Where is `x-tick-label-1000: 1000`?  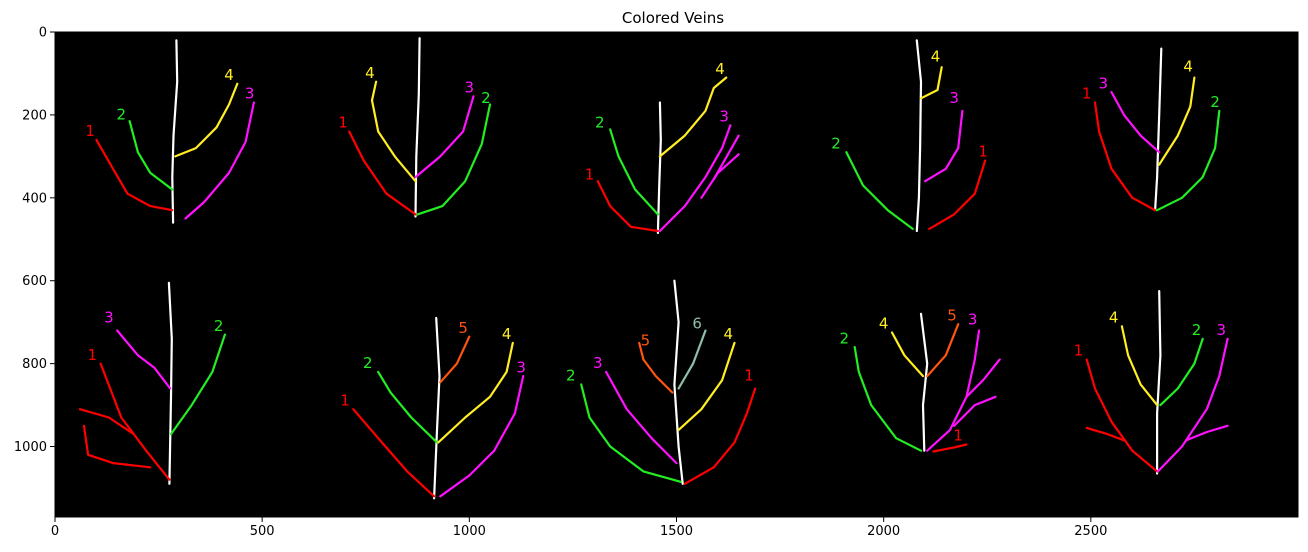 x-tick-label-1000: 1000 is located at coordinates (469, 531).